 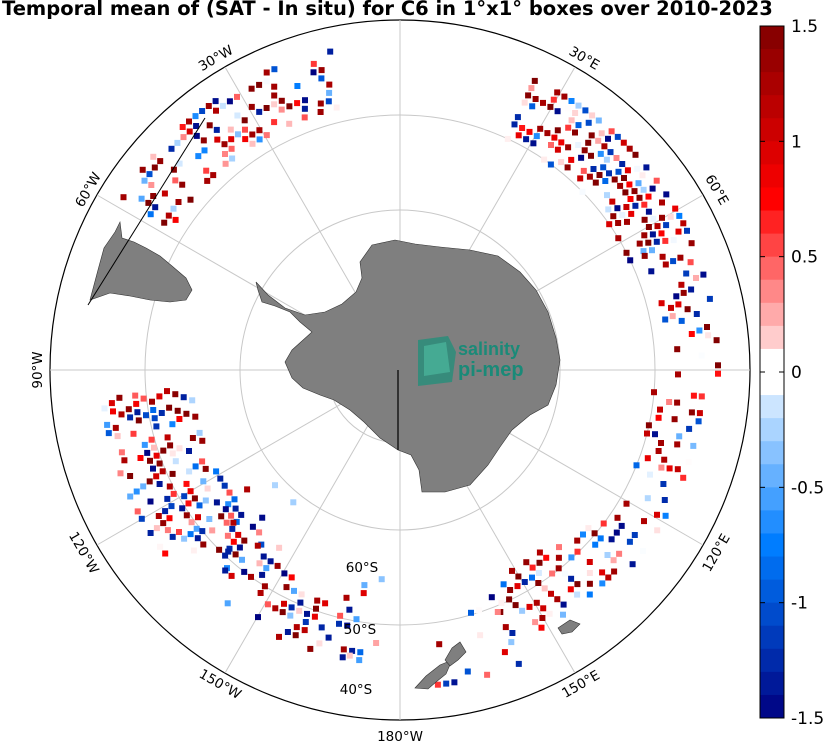 I want to click on colorbar: 1.5 1 0.5 0 -0.5 -1 -1.5, so click(x=791, y=373).